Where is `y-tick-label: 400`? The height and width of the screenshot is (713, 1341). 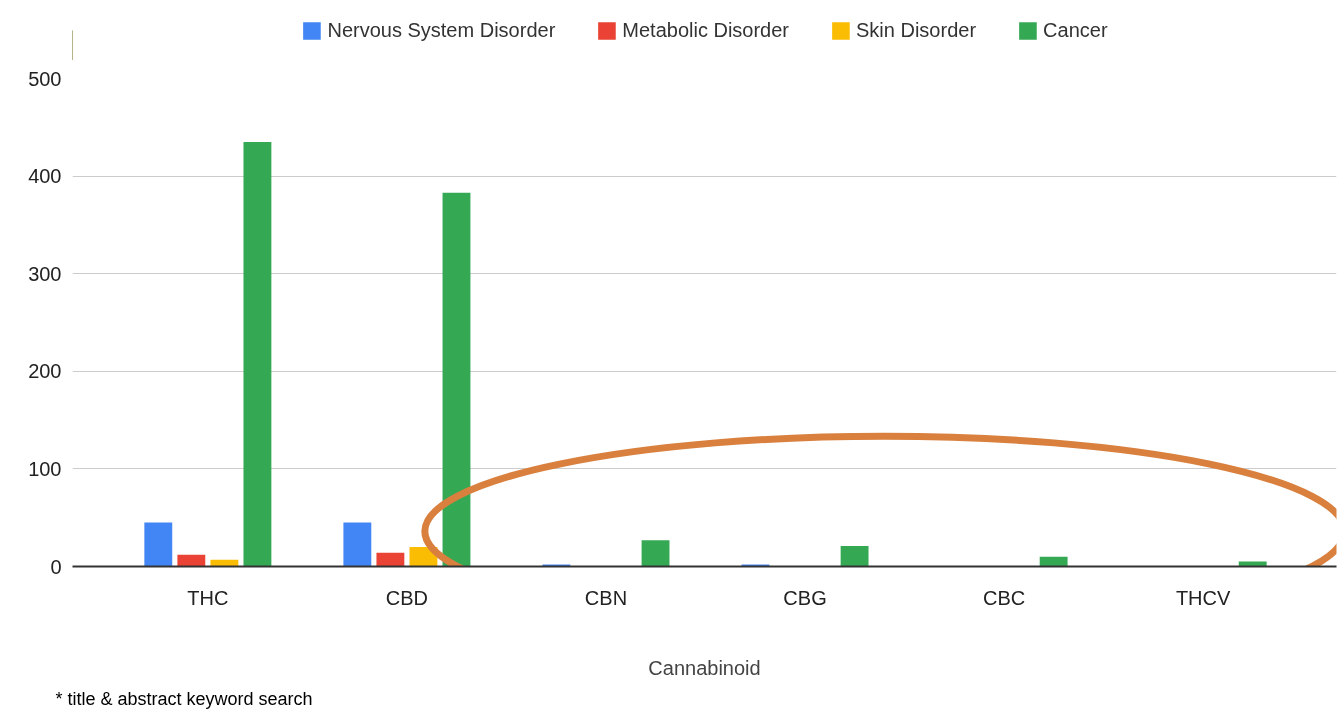
y-tick-label: 400 is located at coordinates (45, 176).